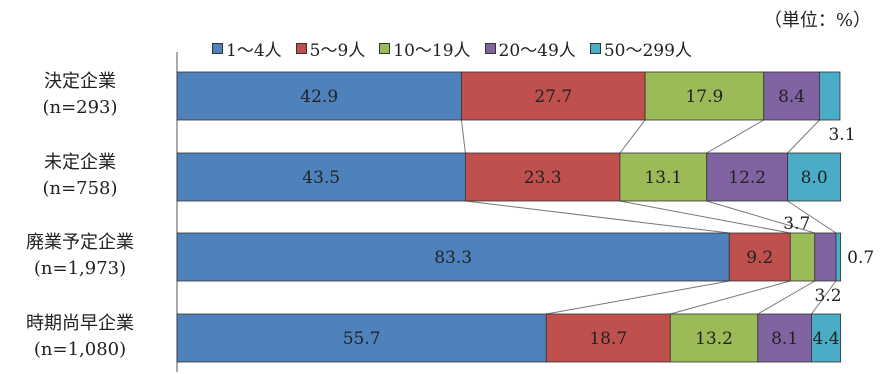 The height and width of the screenshot is (374, 881). I want to click on bar-value-label: 4.4, so click(826, 339).